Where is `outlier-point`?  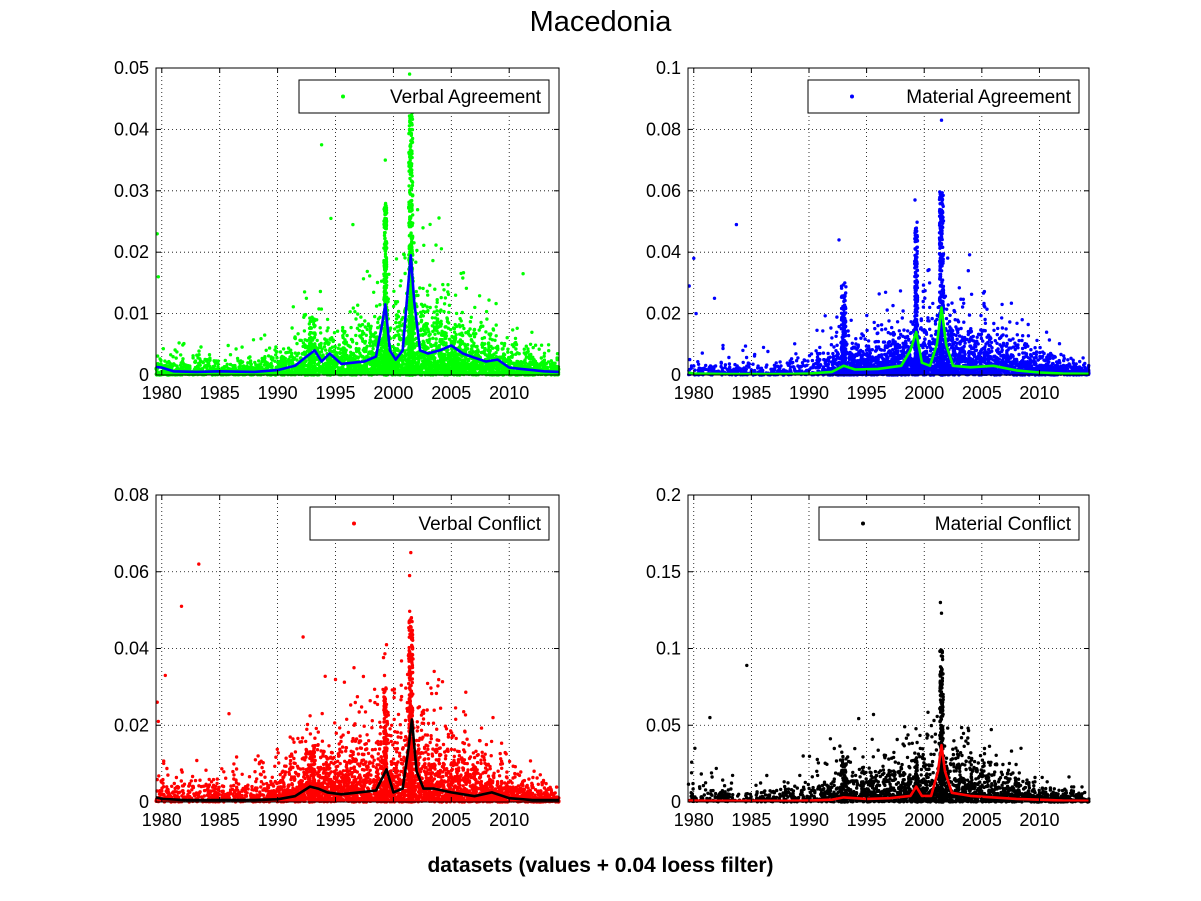 outlier-point is located at coordinates (321, 145).